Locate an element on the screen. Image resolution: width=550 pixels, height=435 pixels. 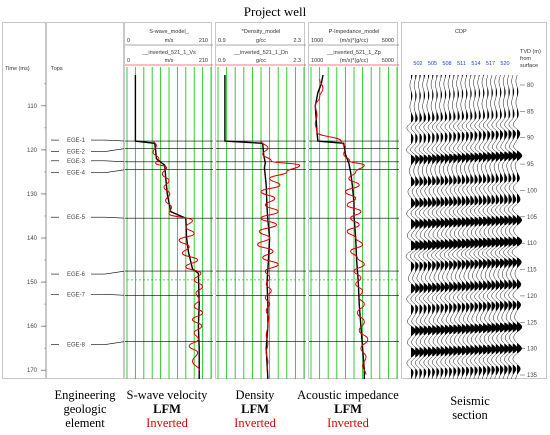
vs-inv-unit: m/s is located at coordinates (169, 61).